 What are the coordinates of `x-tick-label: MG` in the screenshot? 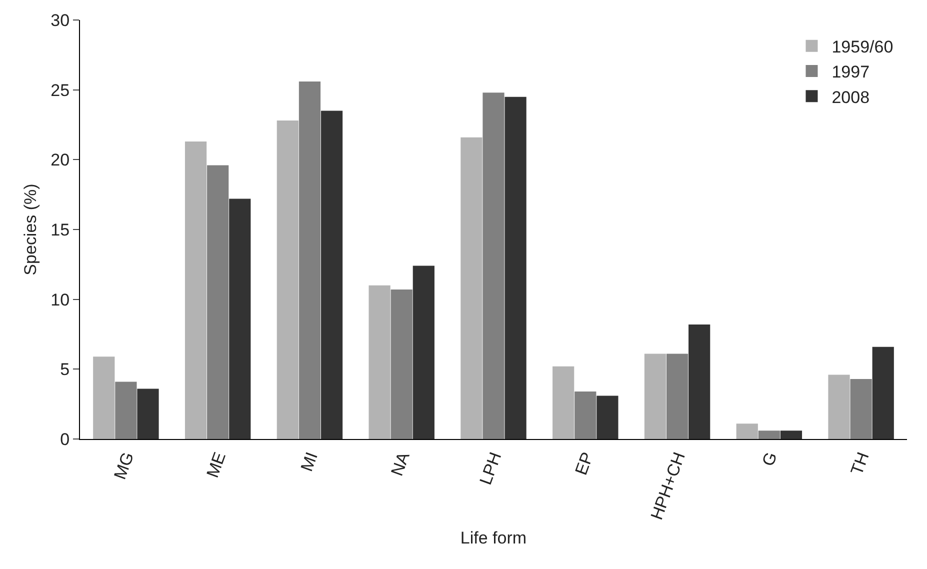 It's located at (124, 466).